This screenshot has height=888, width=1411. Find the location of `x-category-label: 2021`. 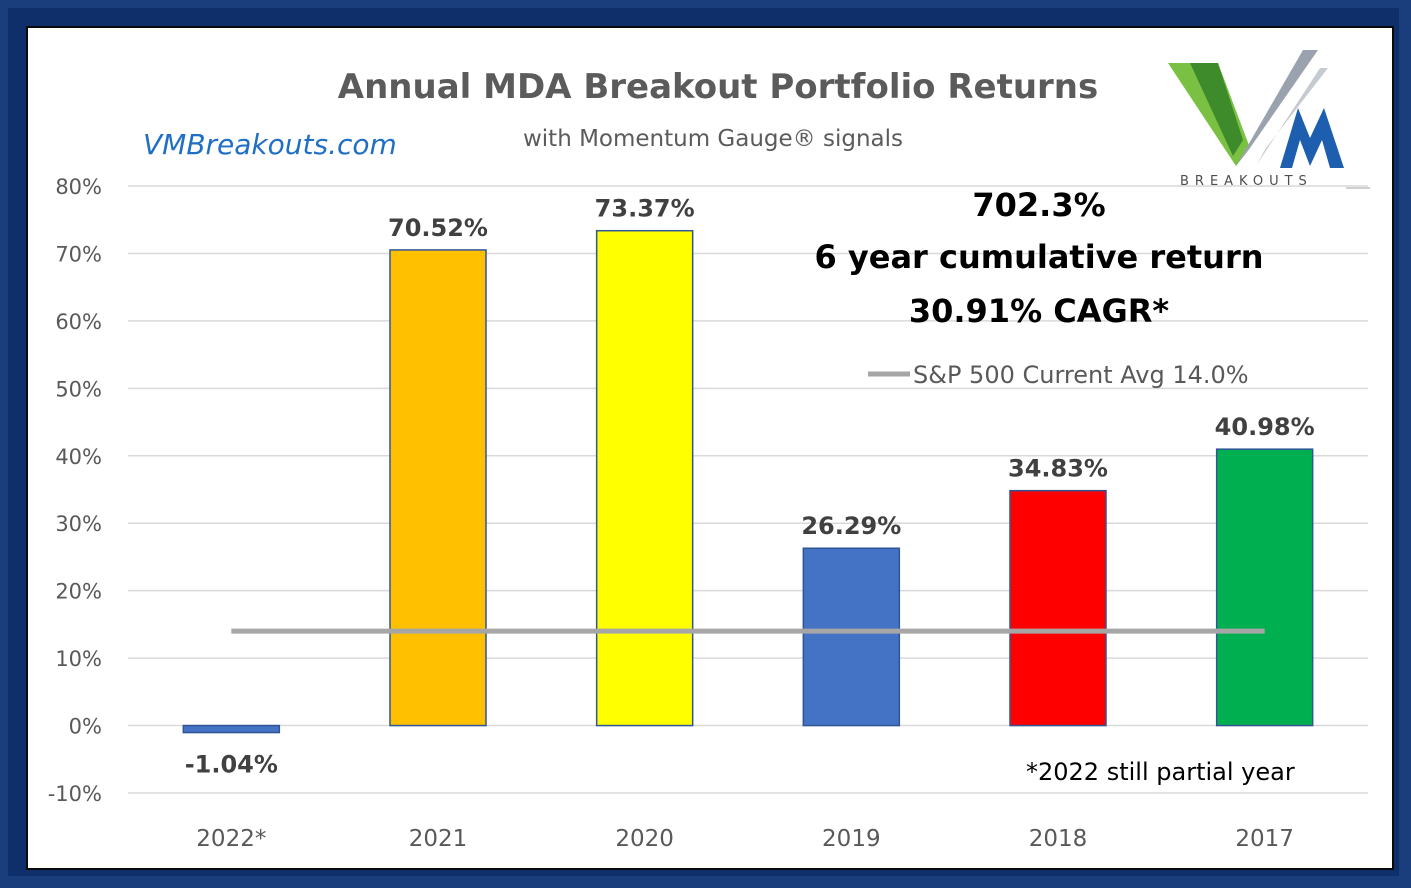

x-category-label: 2021 is located at coordinates (438, 839).